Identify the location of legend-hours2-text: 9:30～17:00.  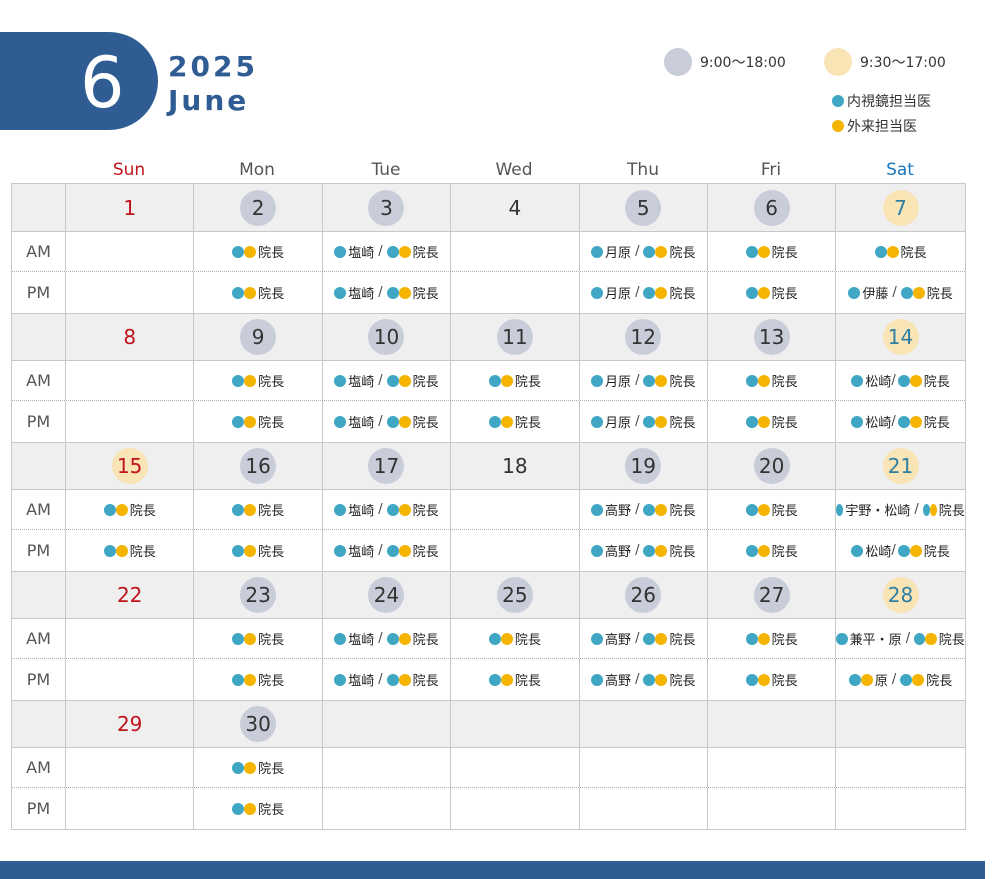
(903, 63).